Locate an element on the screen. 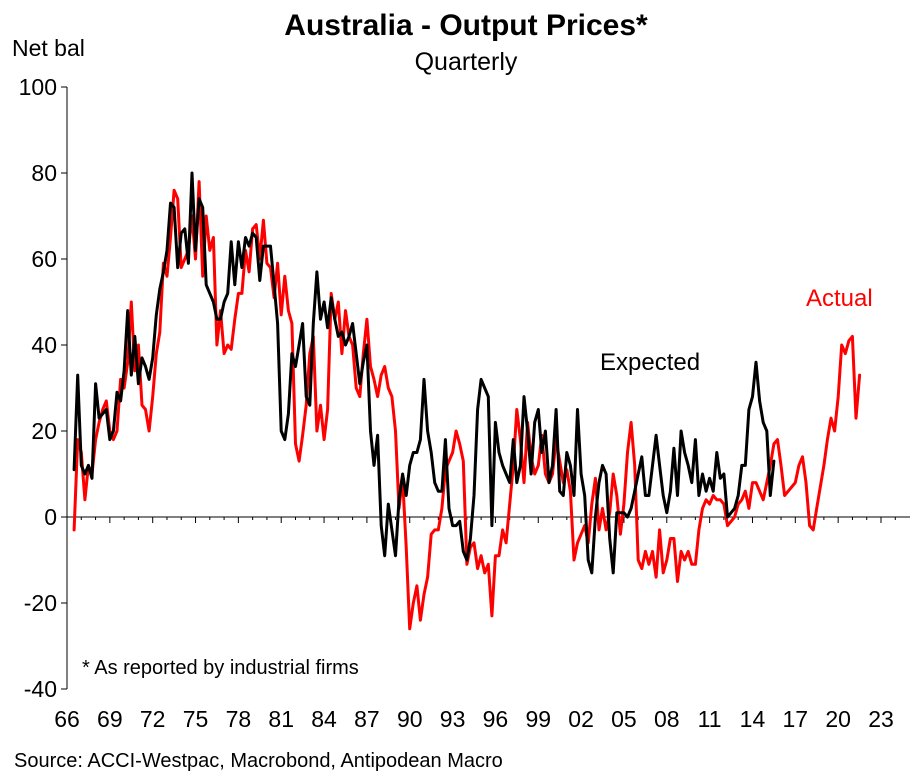 This screenshot has height=777, width=922. y-tick-label: 20 is located at coordinates (44, 431).